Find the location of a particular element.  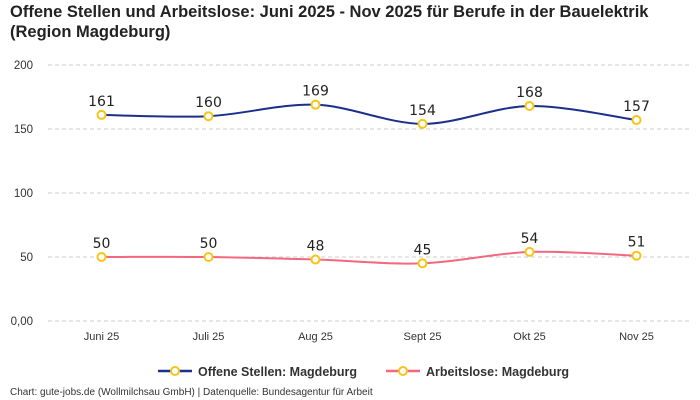

x-tick-label: Juli 25 is located at coordinates (209, 337).